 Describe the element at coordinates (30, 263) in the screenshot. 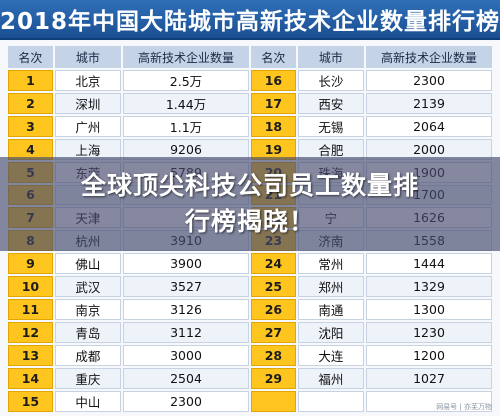

I see `rank-cell-left: 9` at that location.